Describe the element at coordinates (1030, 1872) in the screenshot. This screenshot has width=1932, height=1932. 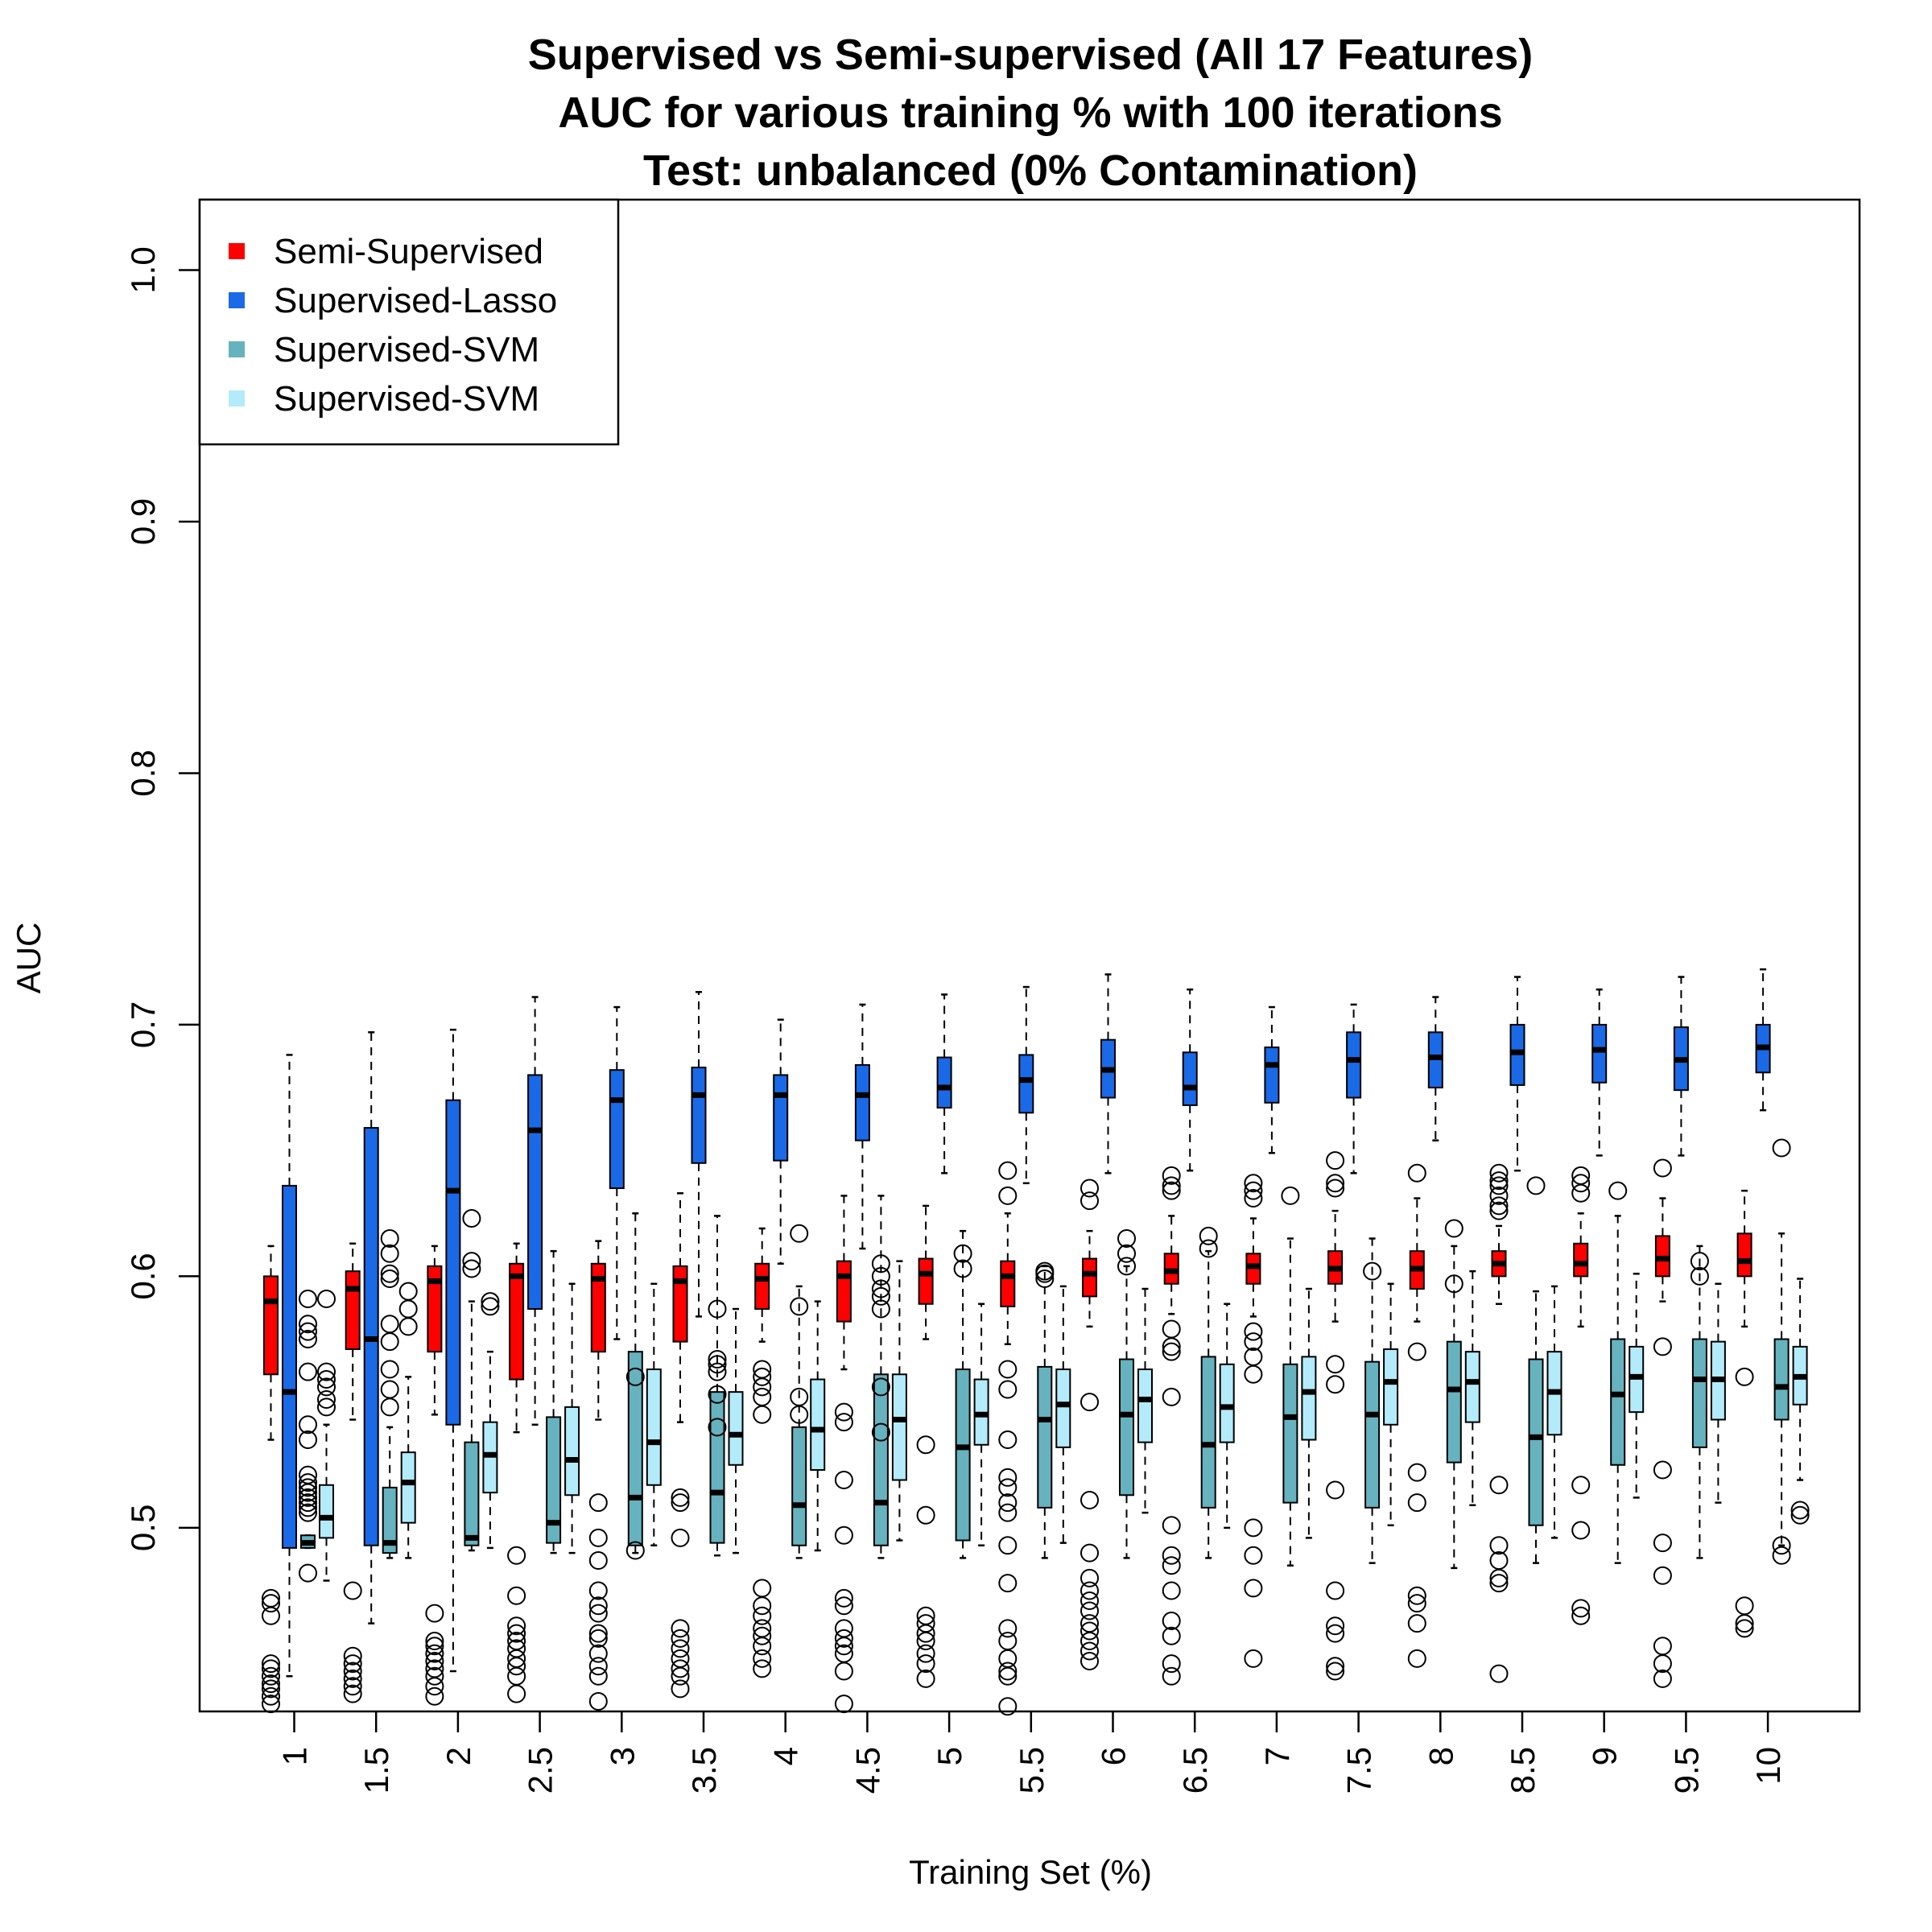
I see `x-axis-label: Training Set (%)` at that location.